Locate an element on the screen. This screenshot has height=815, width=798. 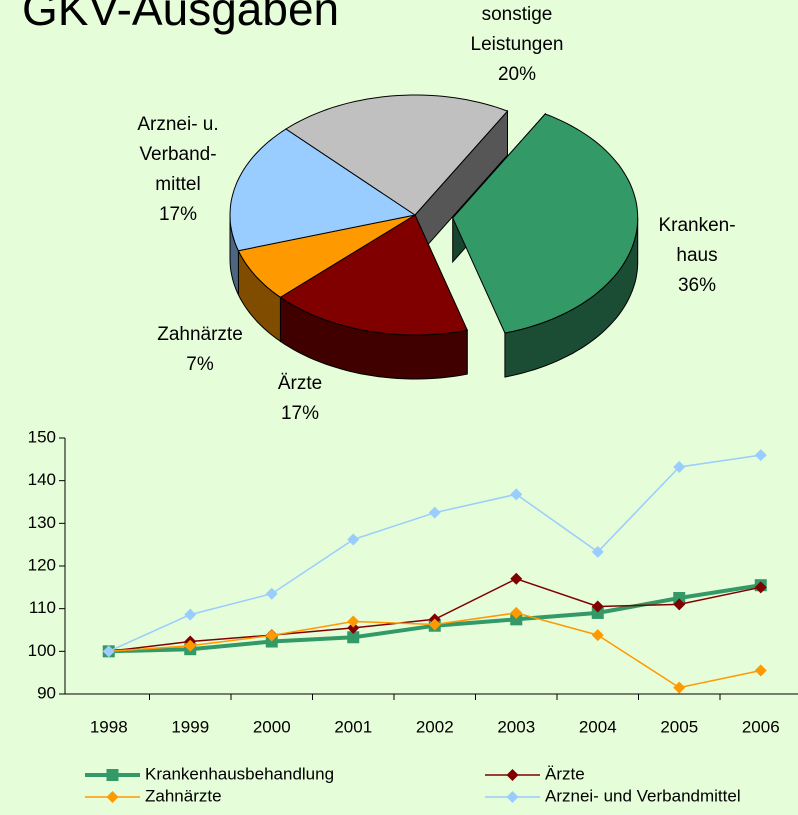
x-tick-label: 1999 is located at coordinates (190, 726).